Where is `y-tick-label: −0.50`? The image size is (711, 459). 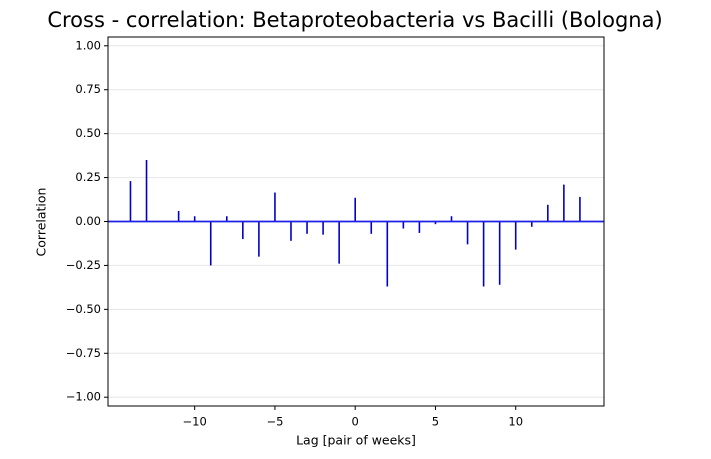 y-tick-label: −0.50 is located at coordinates (83, 309).